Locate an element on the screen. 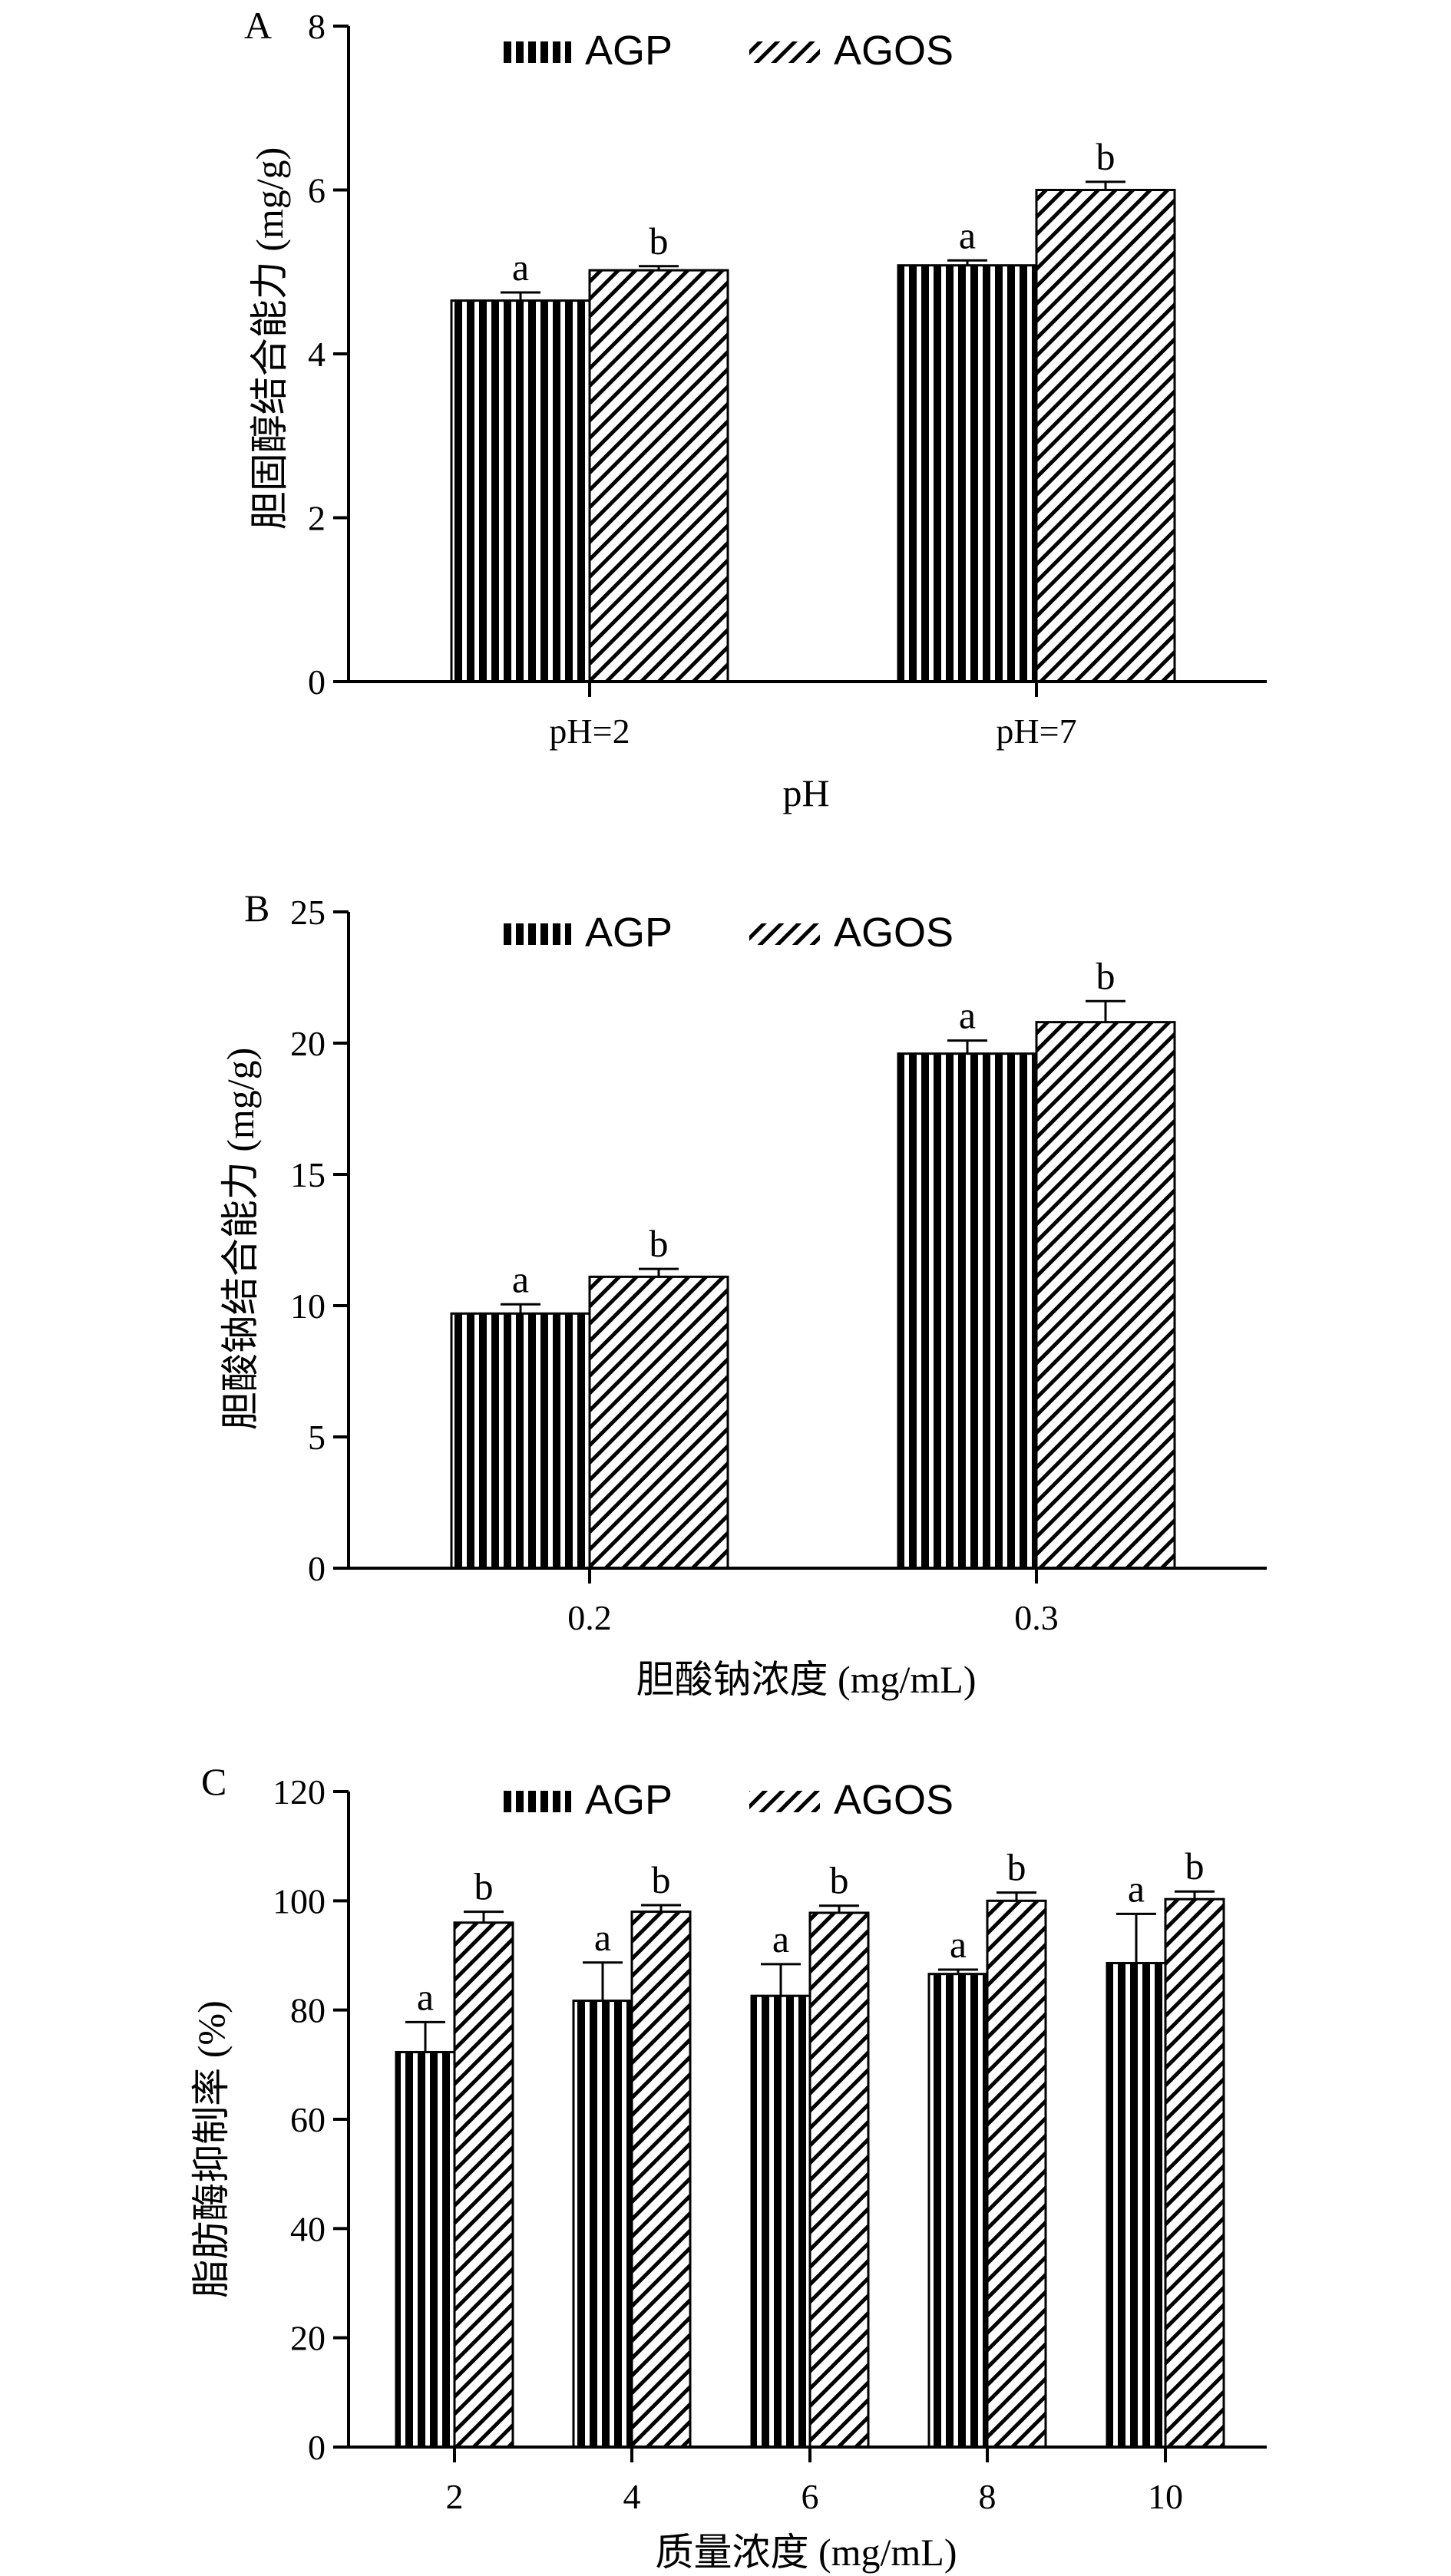  y-tick-label: 120 is located at coordinates (299, 1791).